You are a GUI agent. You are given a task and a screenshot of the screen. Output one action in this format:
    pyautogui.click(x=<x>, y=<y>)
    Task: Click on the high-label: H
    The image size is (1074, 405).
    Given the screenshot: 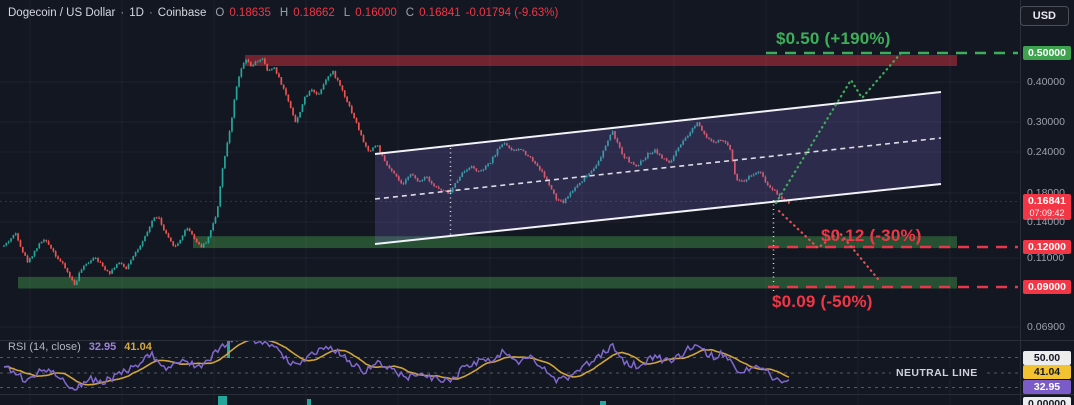 What is the action you would take?
    pyautogui.click(x=284, y=13)
    